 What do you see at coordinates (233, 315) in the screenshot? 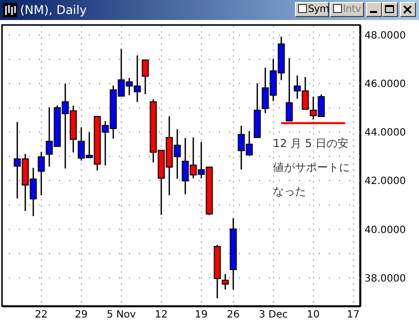
I see `x-tick-label: 26` at bounding box center [233, 315].